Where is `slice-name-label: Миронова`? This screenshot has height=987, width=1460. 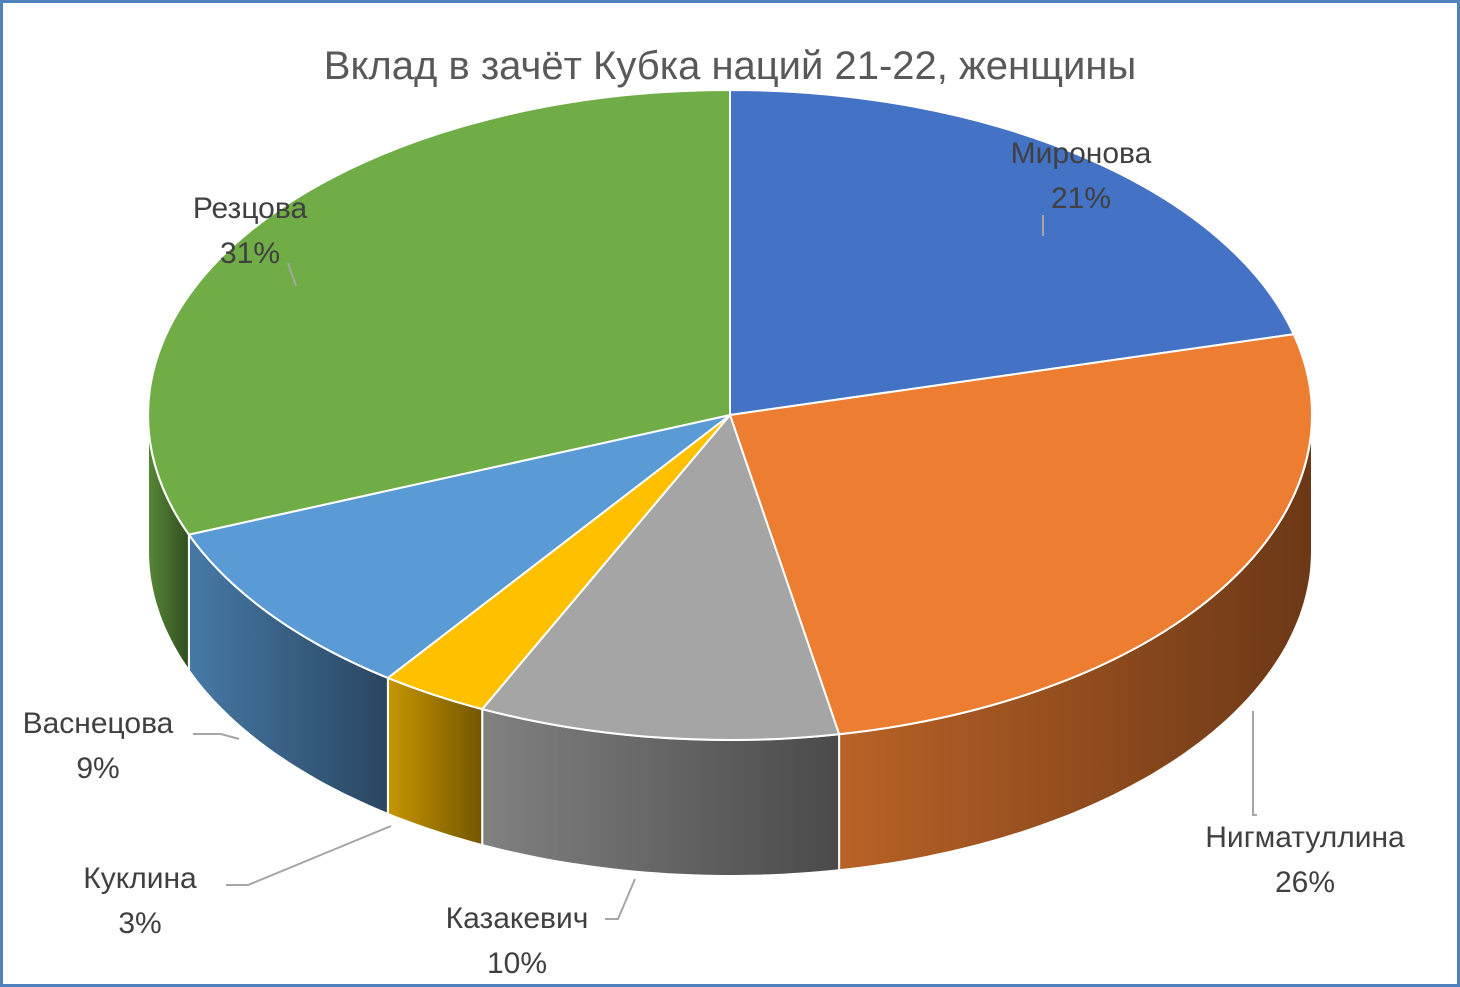 slice-name-label: Миронова is located at coordinates (1081, 153).